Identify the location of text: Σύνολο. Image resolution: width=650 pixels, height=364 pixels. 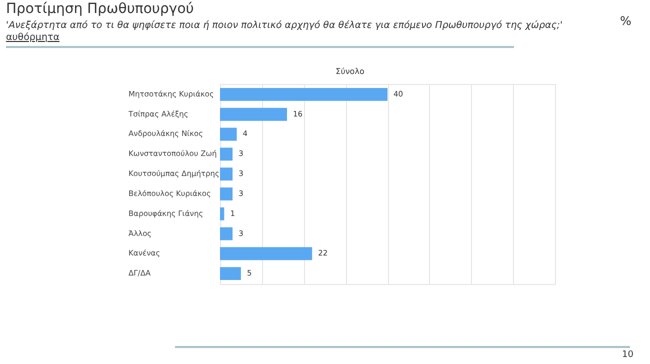
(350, 71).